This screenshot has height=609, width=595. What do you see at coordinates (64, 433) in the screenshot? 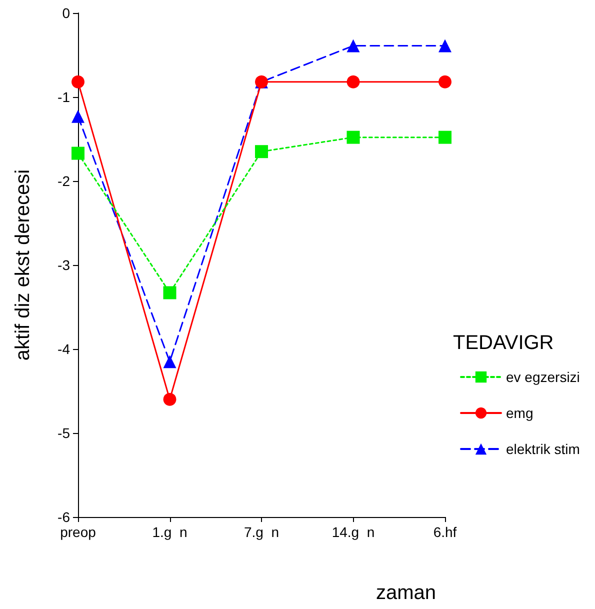
I see `y-tick-label: -5` at bounding box center [64, 433].